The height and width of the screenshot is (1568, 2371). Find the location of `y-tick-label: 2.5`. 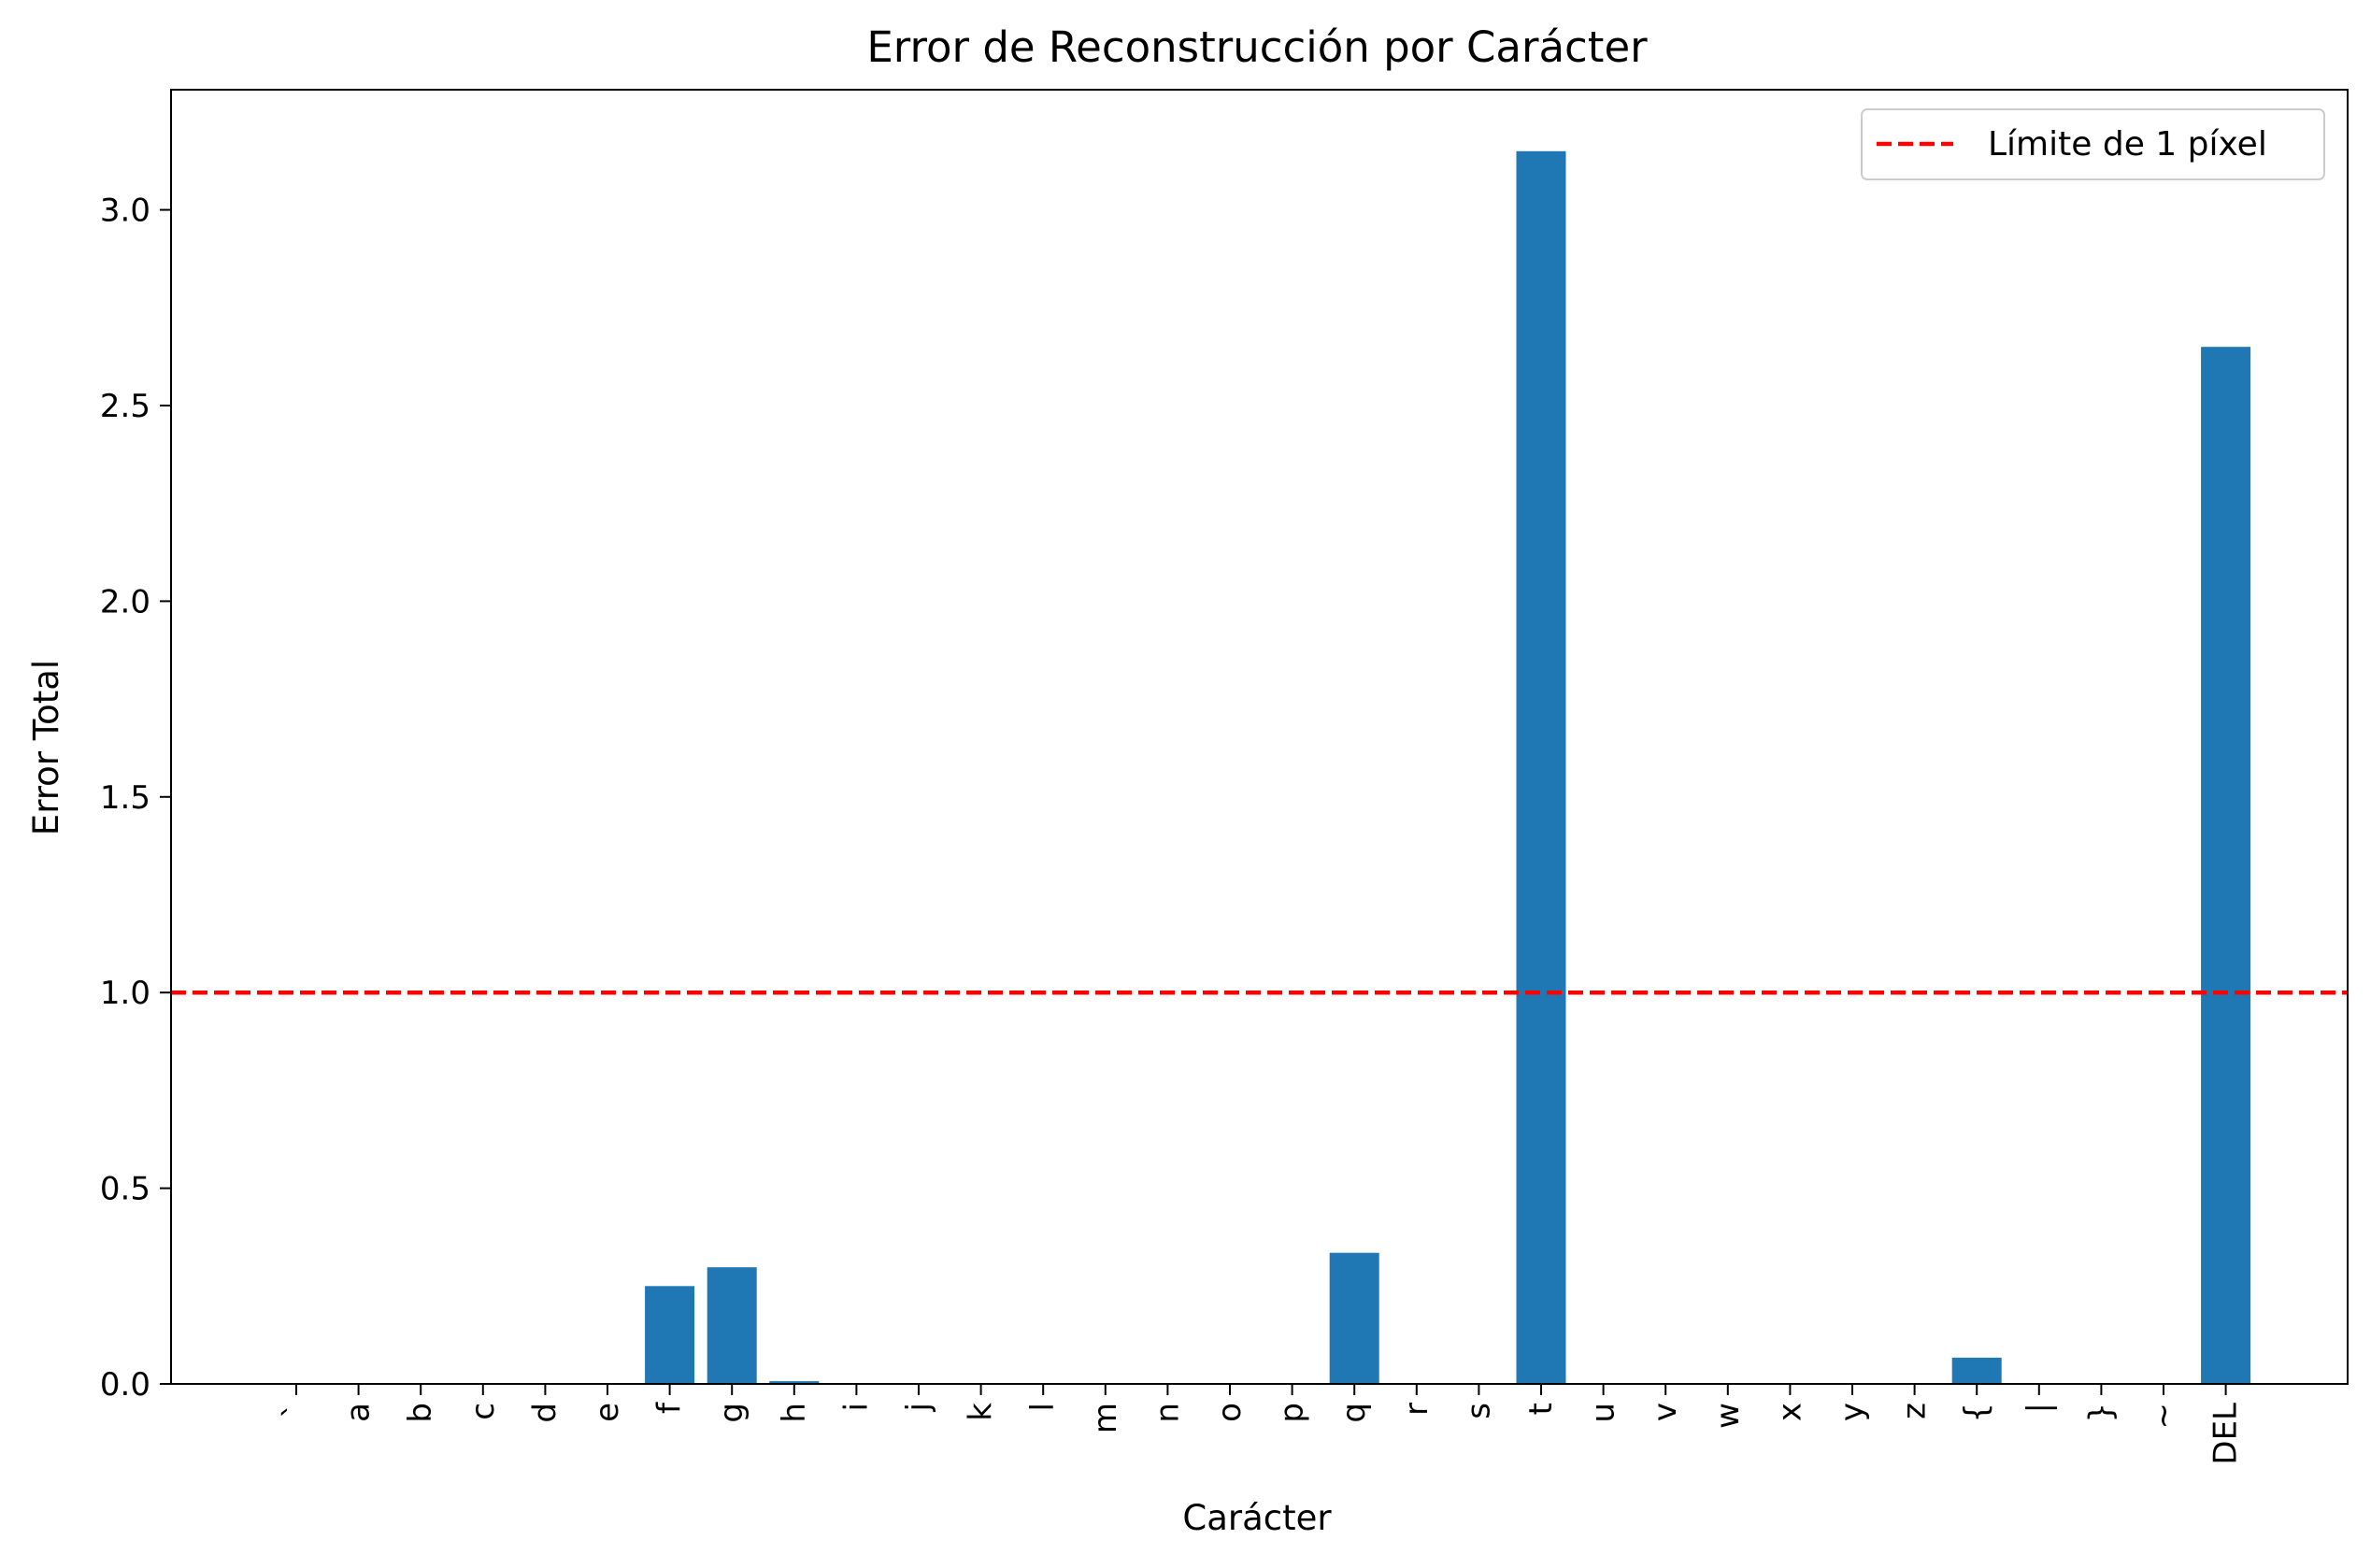

y-tick-label: 2.5 is located at coordinates (125, 407).